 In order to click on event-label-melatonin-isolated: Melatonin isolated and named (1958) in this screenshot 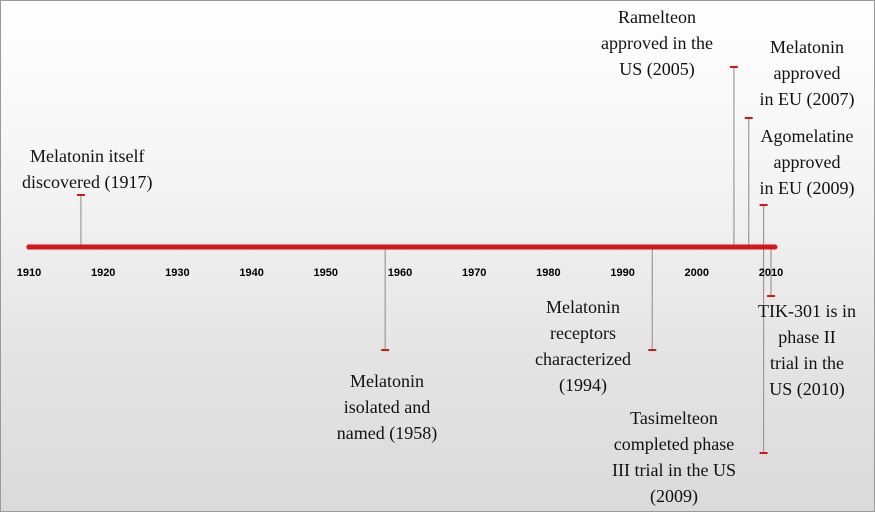, I will do `click(387, 407)`.